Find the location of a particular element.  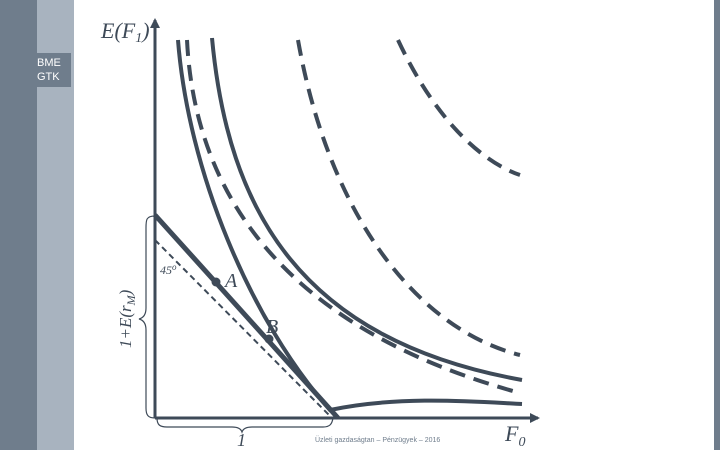

sidebar-dark-band is located at coordinates (18, 225).